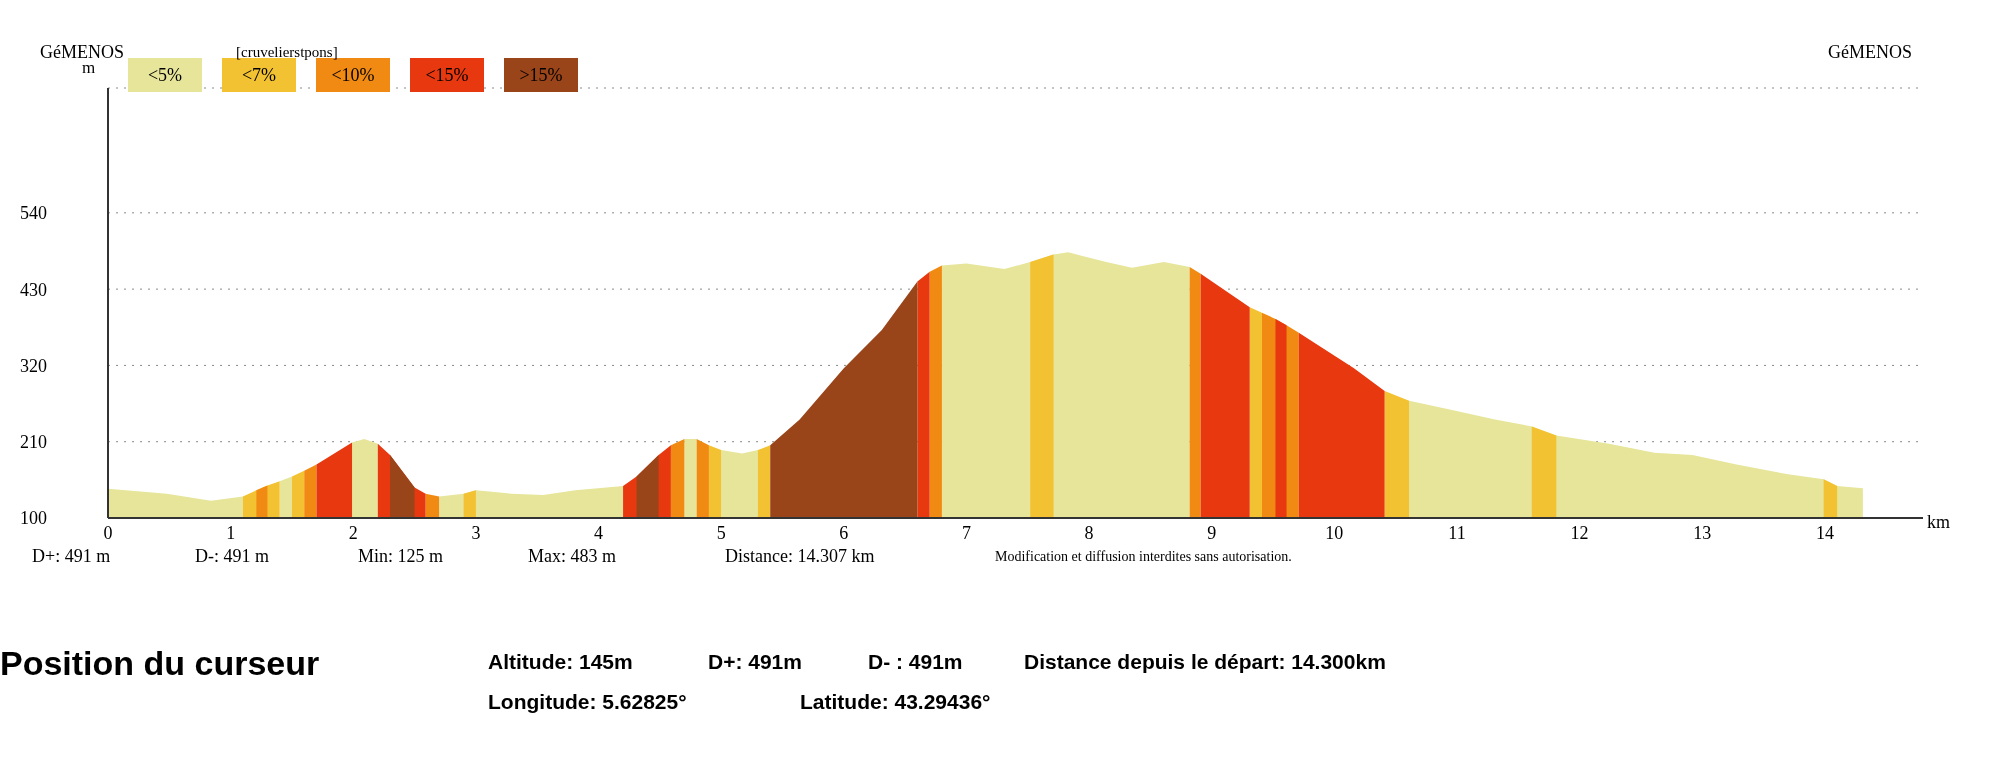  I want to click on text: Max: 483 m, so click(572, 556).